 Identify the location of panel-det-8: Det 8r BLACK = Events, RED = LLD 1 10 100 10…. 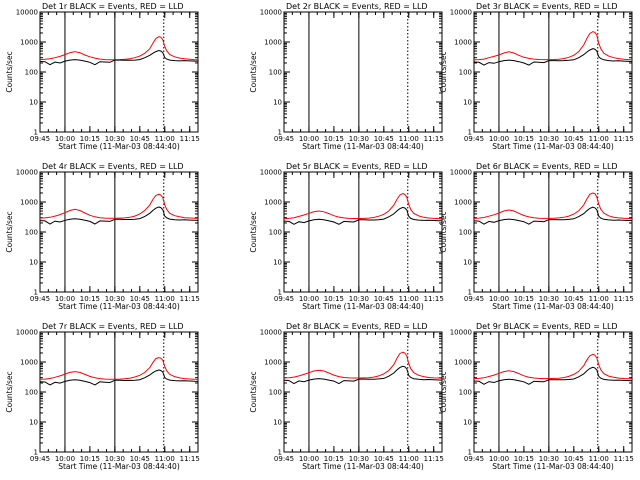
(346, 396).